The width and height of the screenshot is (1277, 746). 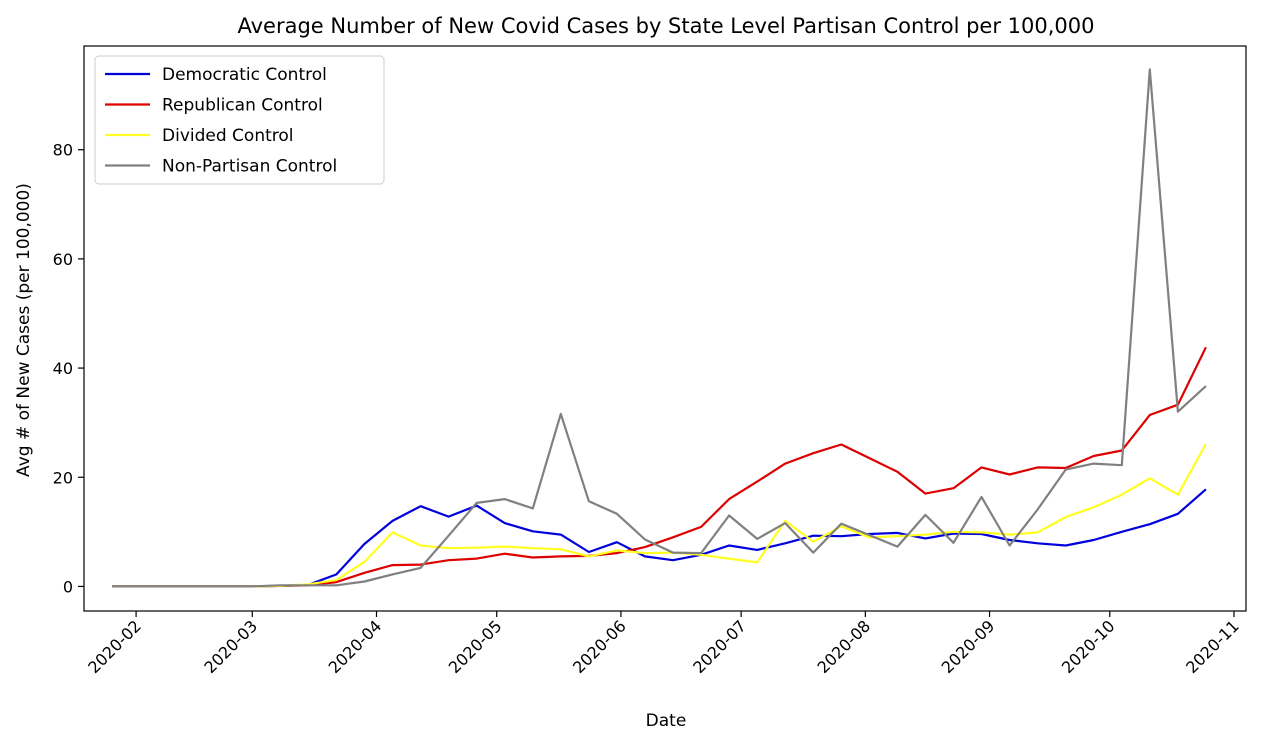 What do you see at coordinates (249, 167) in the screenshot?
I see `legend-entry: Non-Partisan Control` at bounding box center [249, 167].